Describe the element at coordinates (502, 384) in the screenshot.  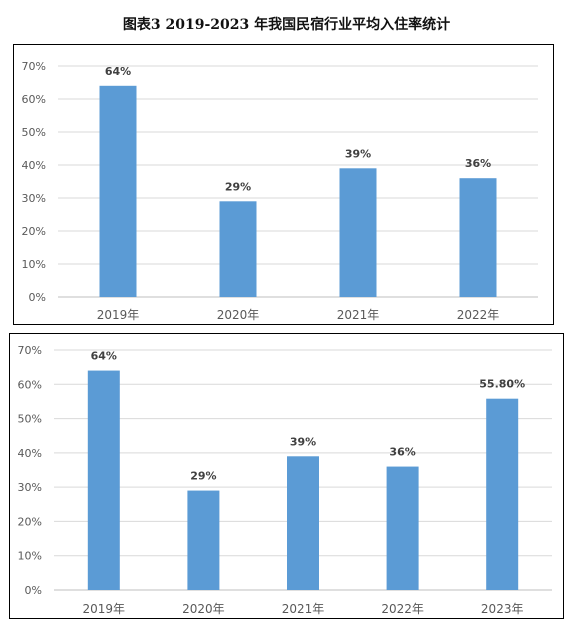
I see `c2-data-label: 55.80%` at that location.